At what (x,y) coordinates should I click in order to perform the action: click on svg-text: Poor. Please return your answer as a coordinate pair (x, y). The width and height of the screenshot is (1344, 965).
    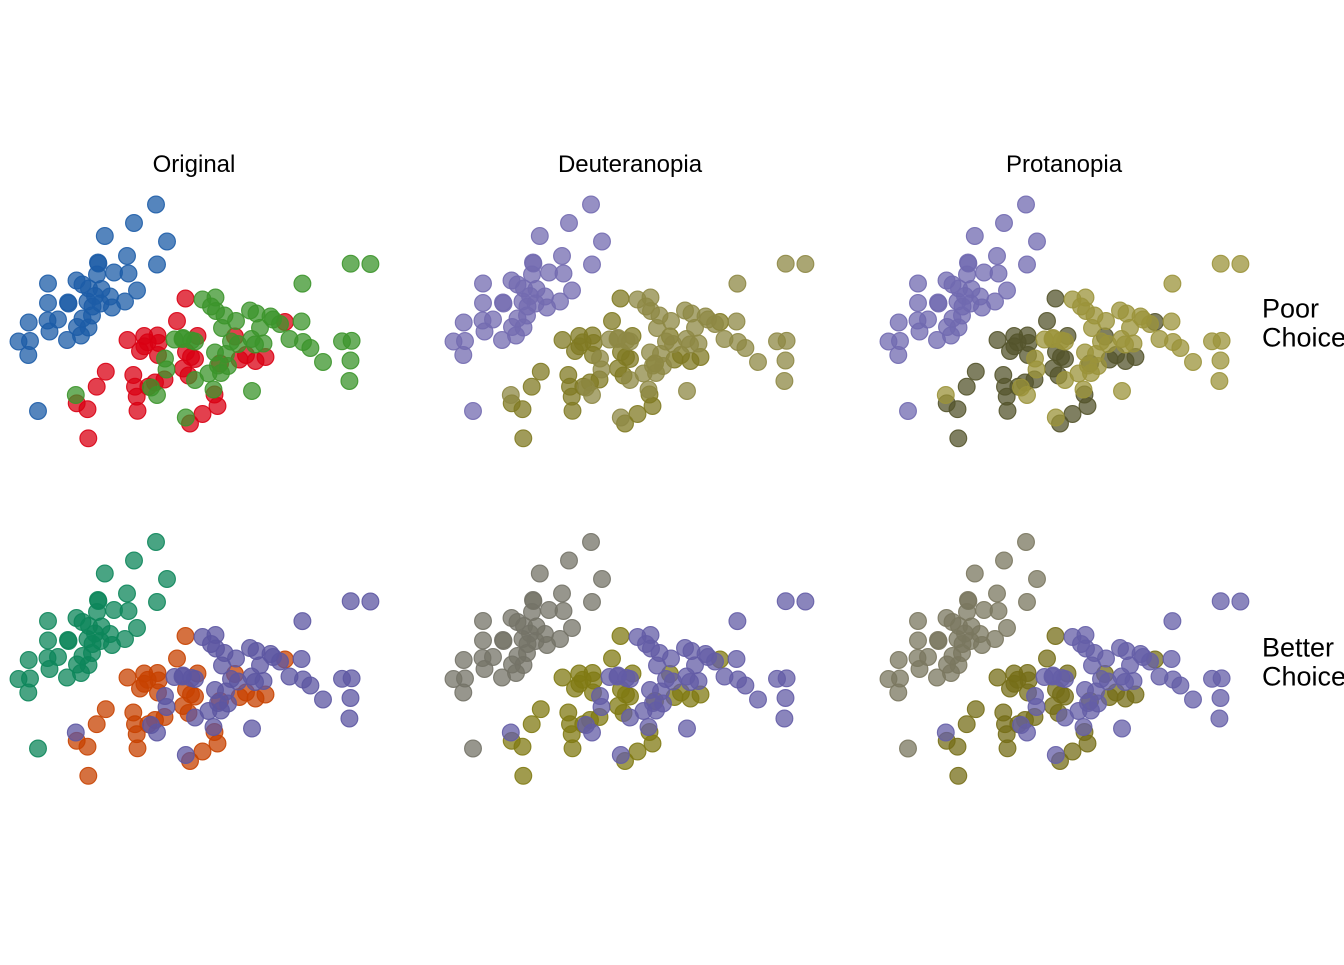
    Looking at the image, I should click on (1290, 309).